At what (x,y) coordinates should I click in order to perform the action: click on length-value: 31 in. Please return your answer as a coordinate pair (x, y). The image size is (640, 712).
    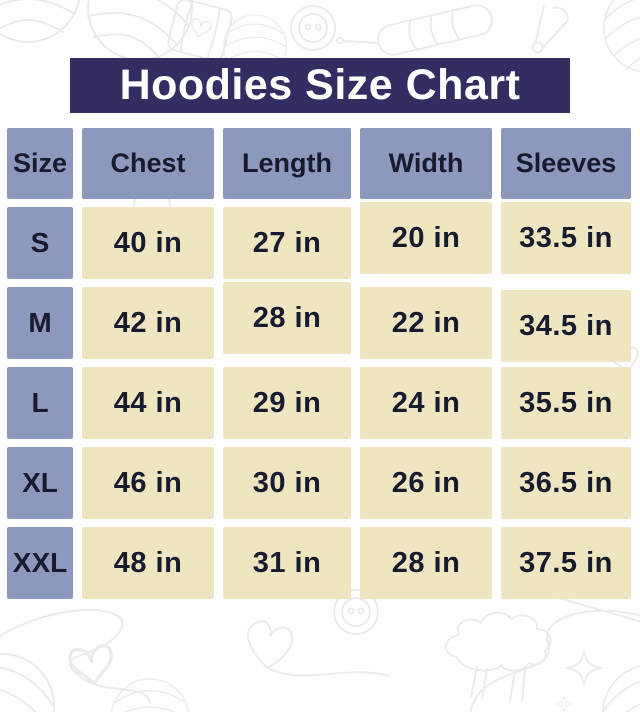
    Looking at the image, I should click on (287, 563).